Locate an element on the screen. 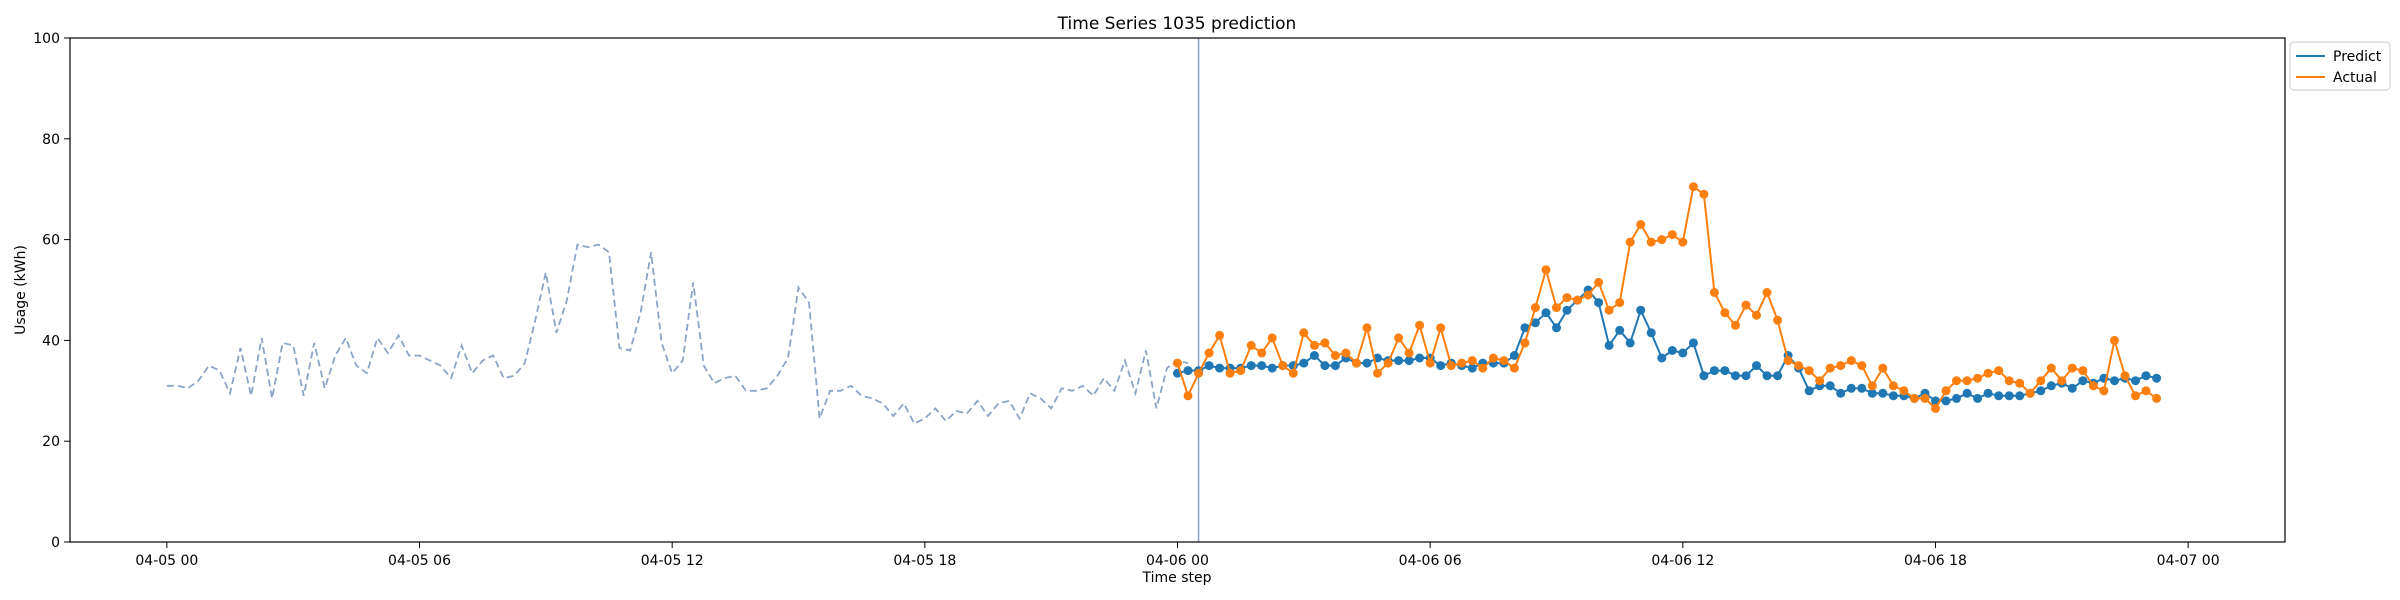 The width and height of the screenshot is (2400, 600). legend-label-predict: Predict is located at coordinates (2357, 57).